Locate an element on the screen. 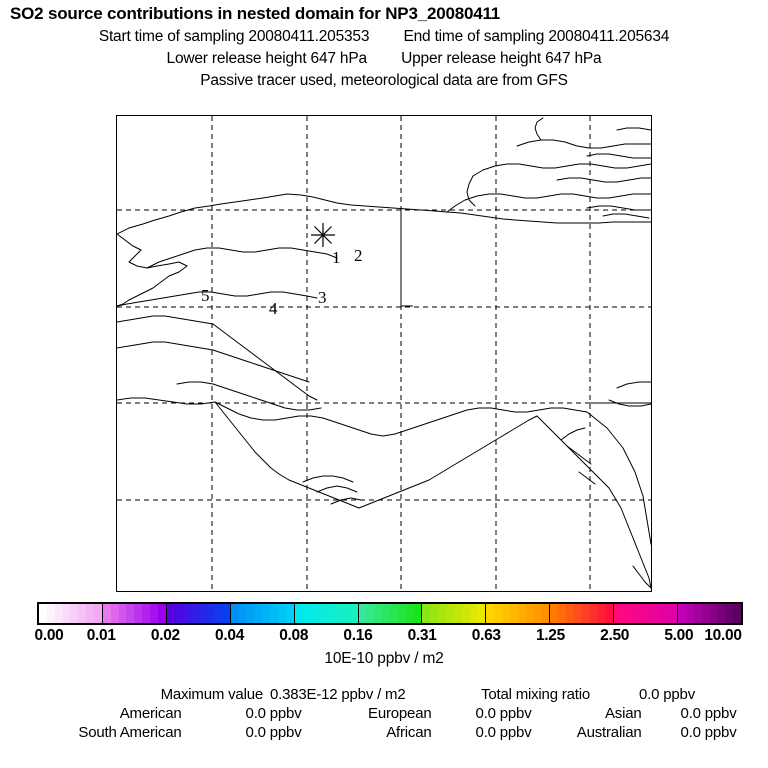 The height and width of the screenshot is (768, 768). region-label-european: European is located at coordinates (400, 713).